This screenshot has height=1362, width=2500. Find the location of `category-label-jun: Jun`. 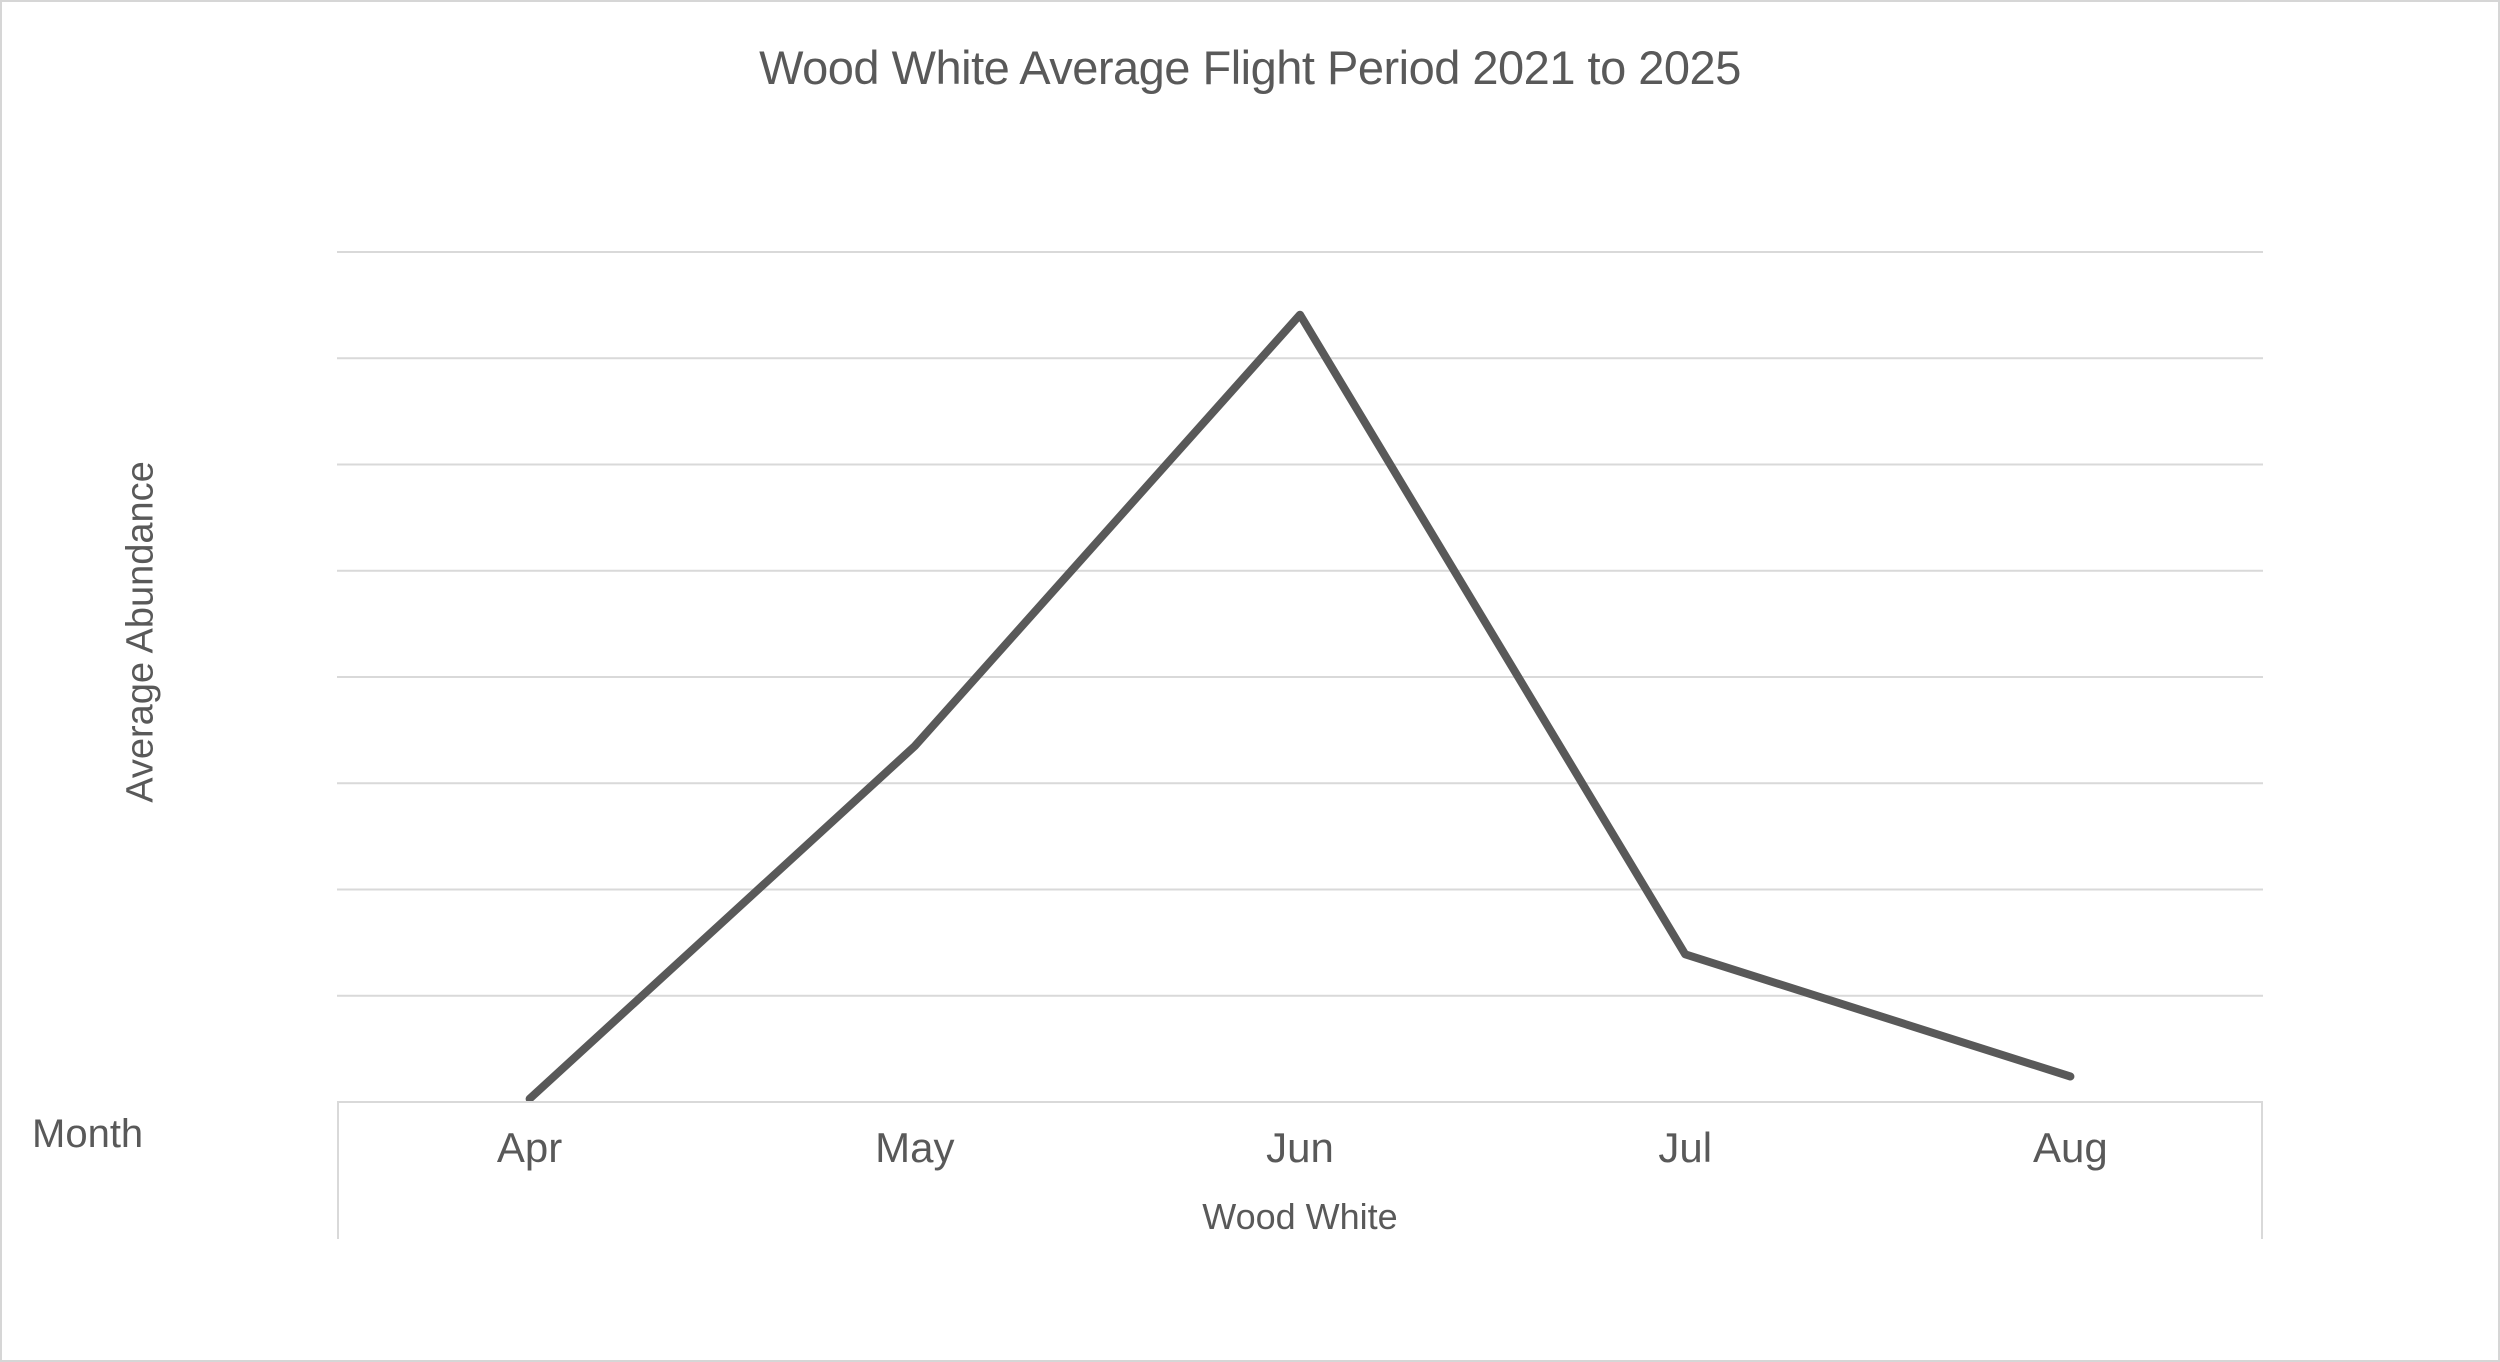

category-label-jun: Jun is located at coordinates (1300, 1147).